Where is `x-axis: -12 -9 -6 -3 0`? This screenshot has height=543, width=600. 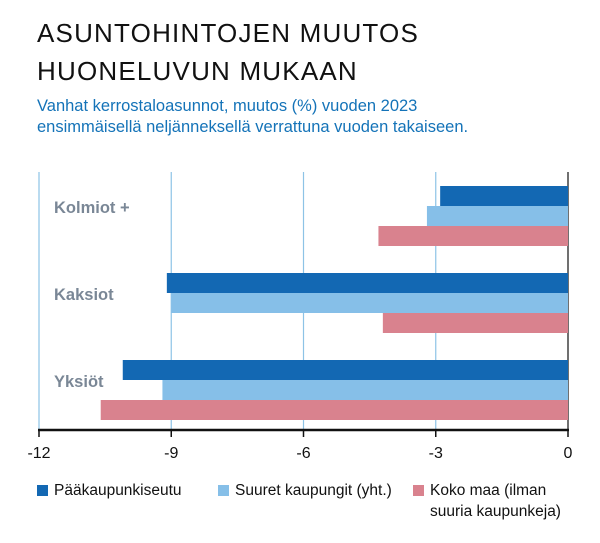 x-axis: -12 -9 -6 -3 0 is located at coordinates (300, 445).